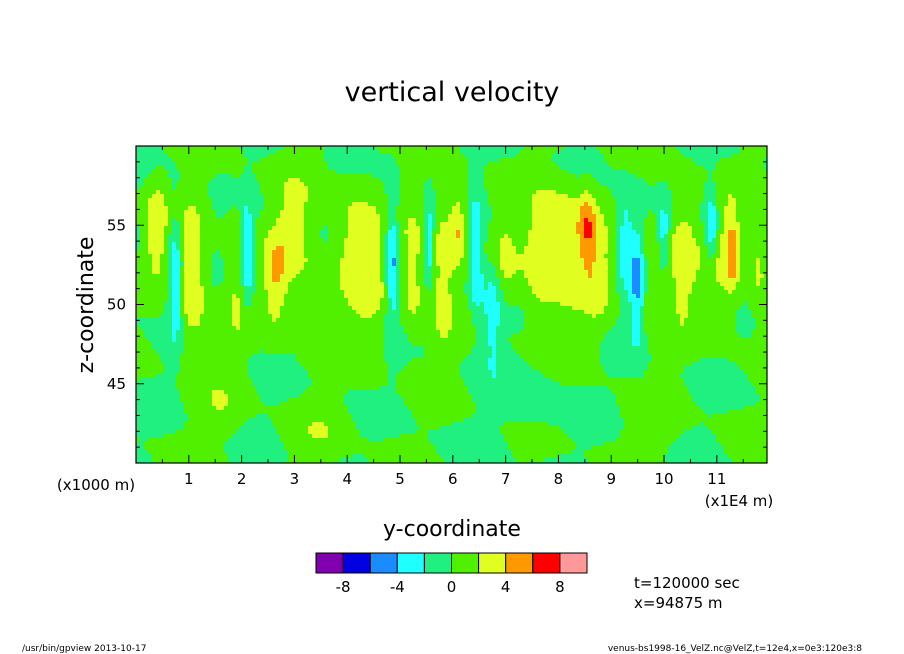 The width and height of the screenshot is (904, 654). What do you see at coordinates (506, 587) in the screenshot?
I see `colorbar-tick-label: 4` at bounding box center [506, 587].